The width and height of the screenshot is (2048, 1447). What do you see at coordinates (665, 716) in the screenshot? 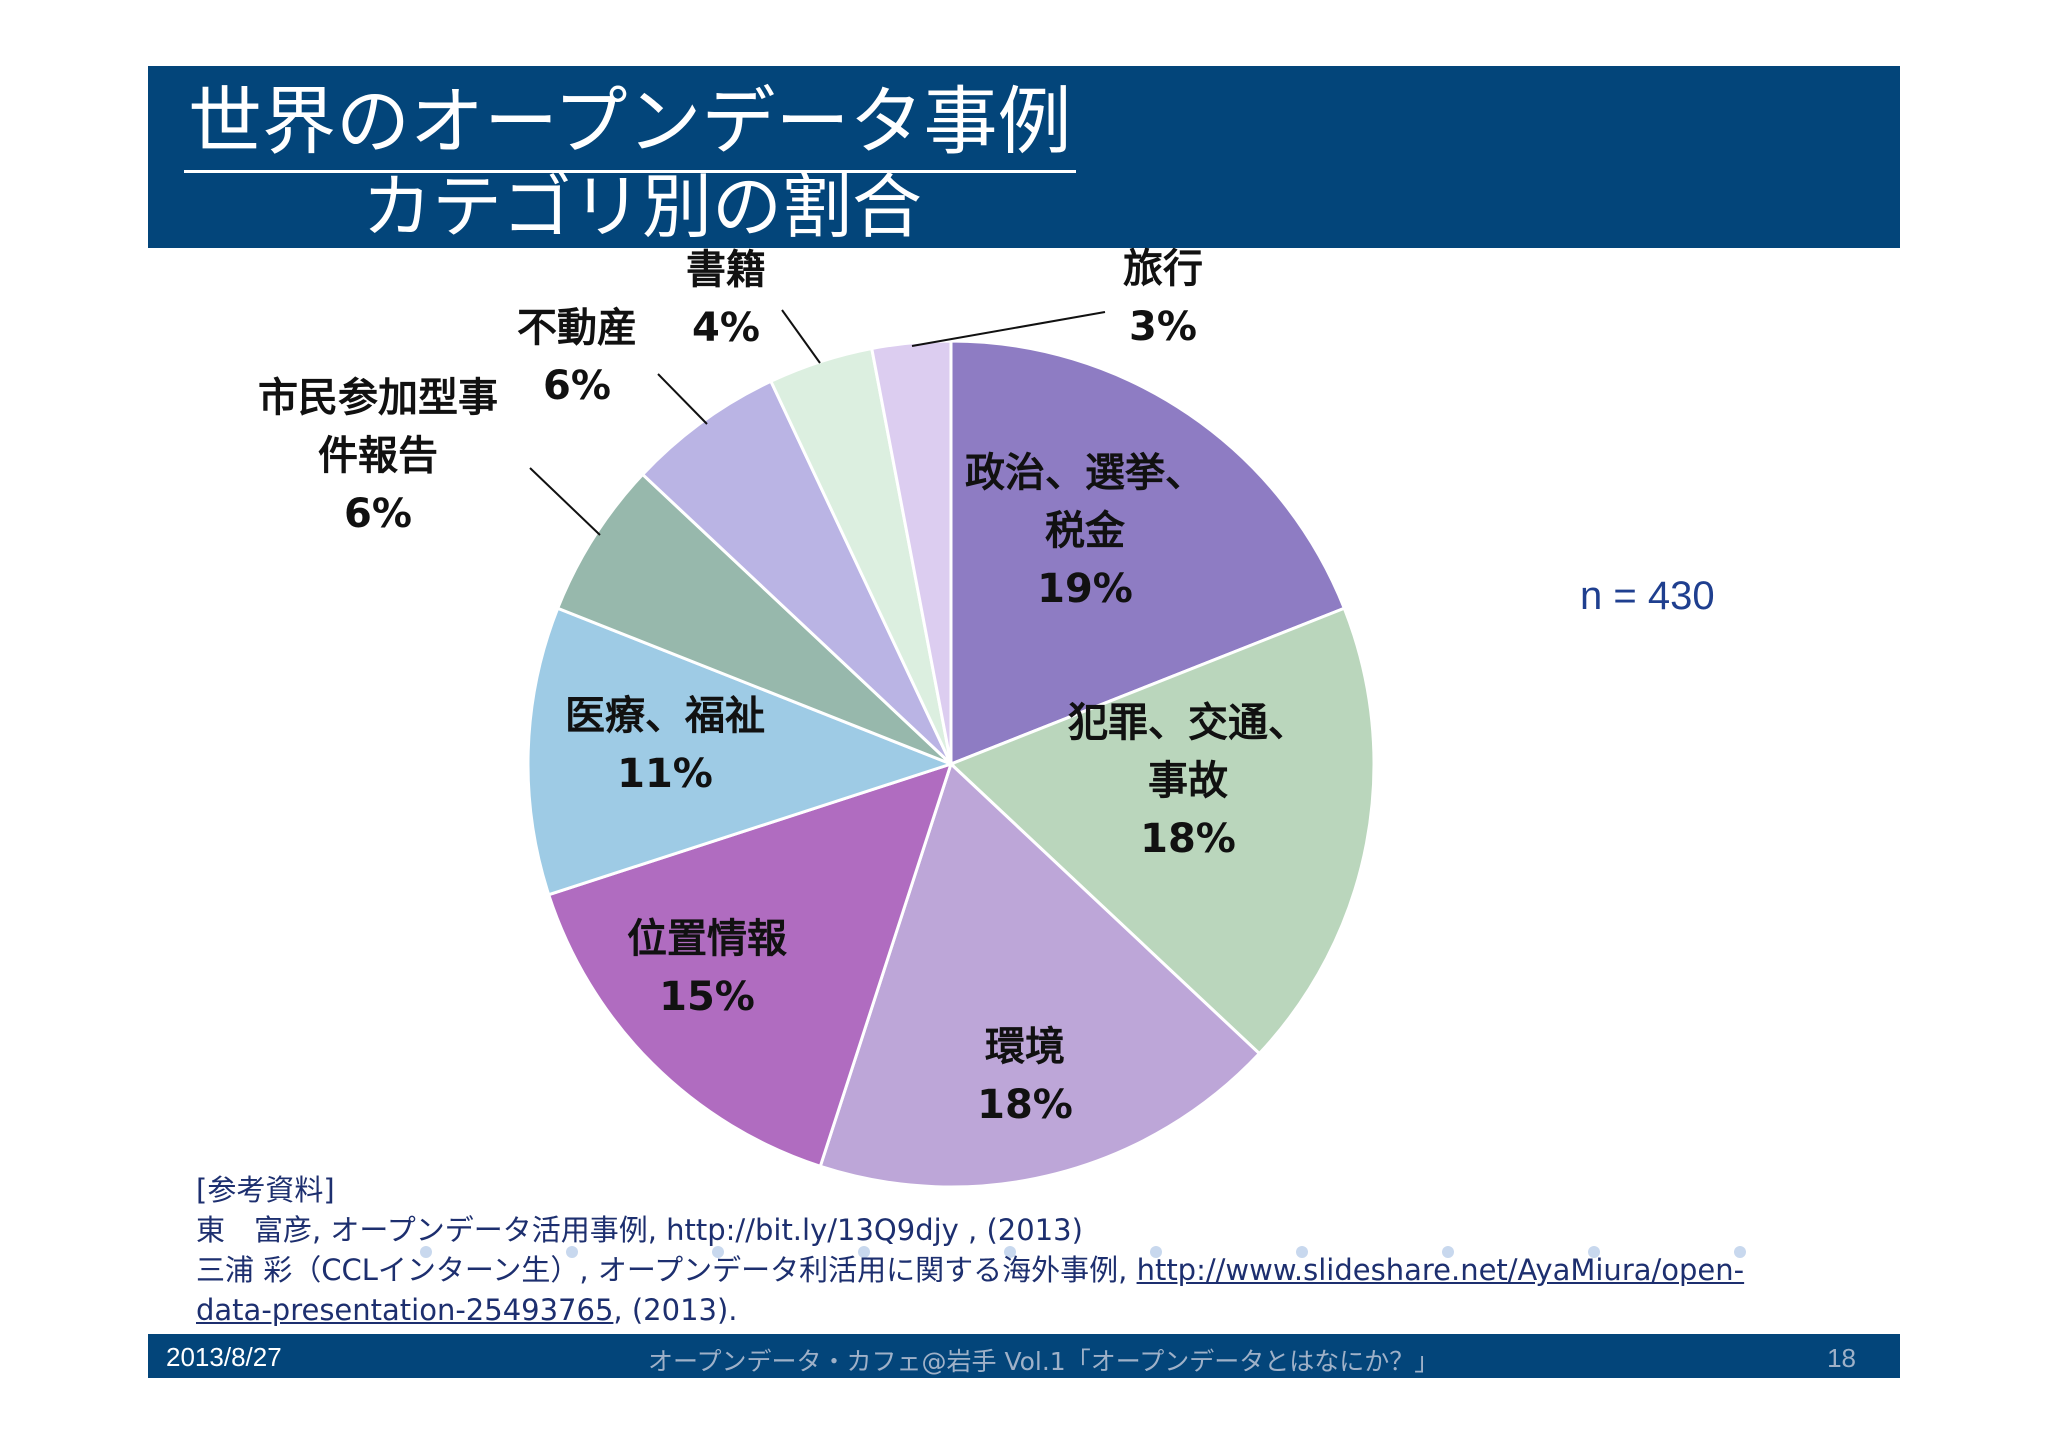
I see `slice-name: 医療、福祉` at bounding box center [665, 716].